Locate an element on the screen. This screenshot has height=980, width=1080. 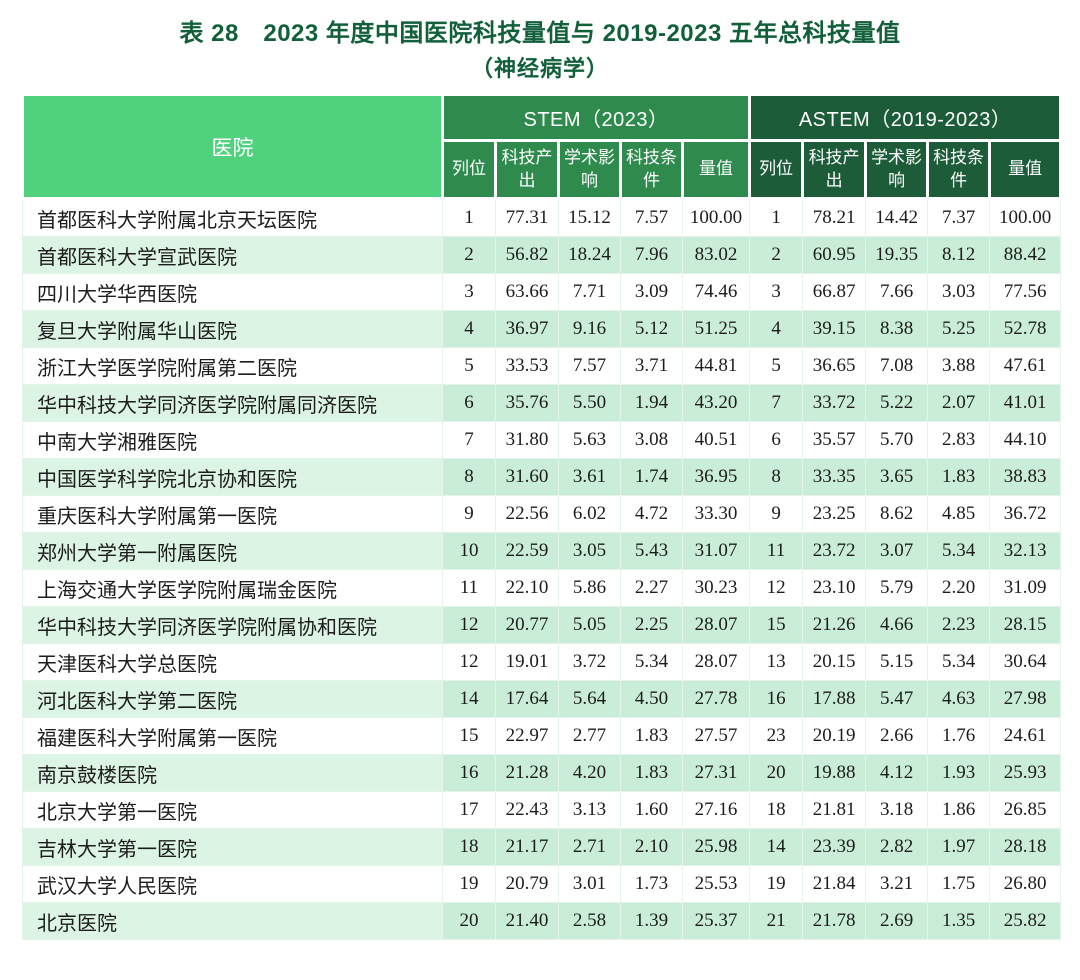
stem-score-cell: 27.31 is located at coordinates (716, 773).